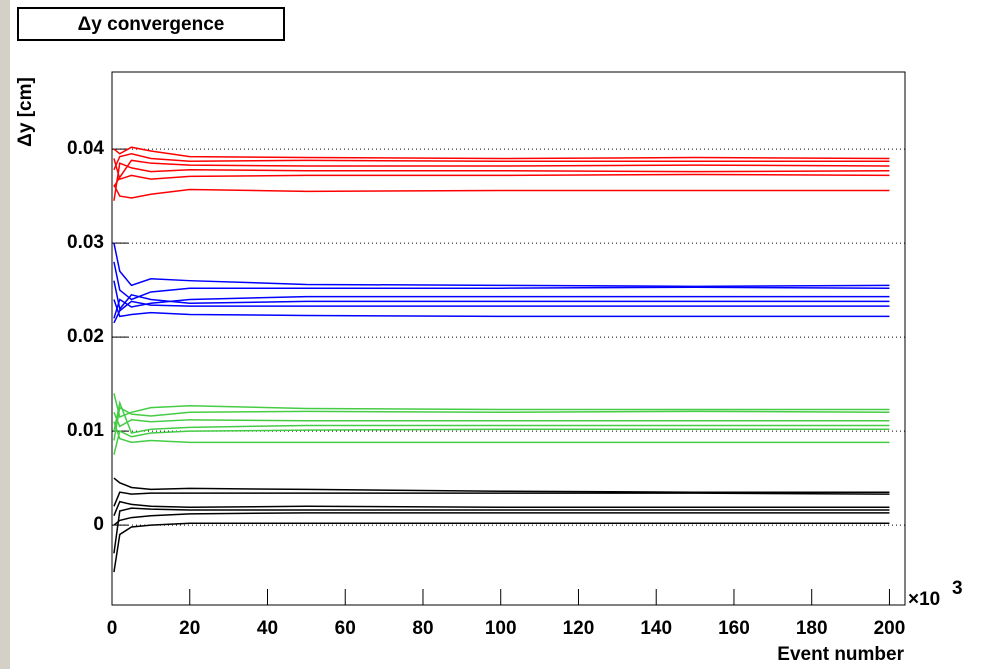 Image resolution: width=1000 pixels, height=669 pixels. I want to click on window-border, so click(5, 334).